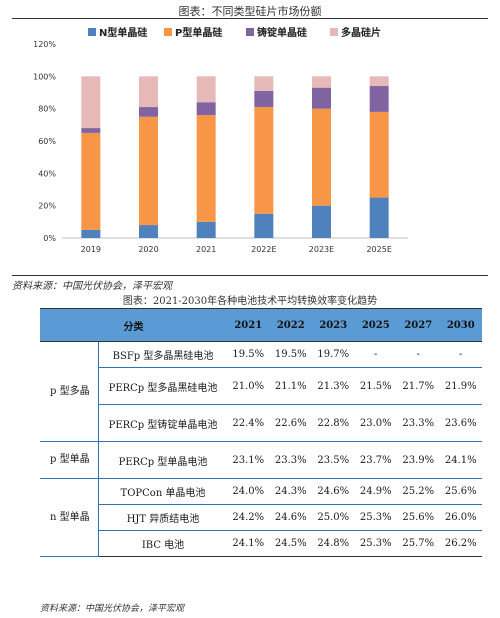 This screenshot has width=500, height=618. What do you see at coordinates (460, 325) in the screenshot?
I see `header-year: 2030` at bounding box center [460, 325].